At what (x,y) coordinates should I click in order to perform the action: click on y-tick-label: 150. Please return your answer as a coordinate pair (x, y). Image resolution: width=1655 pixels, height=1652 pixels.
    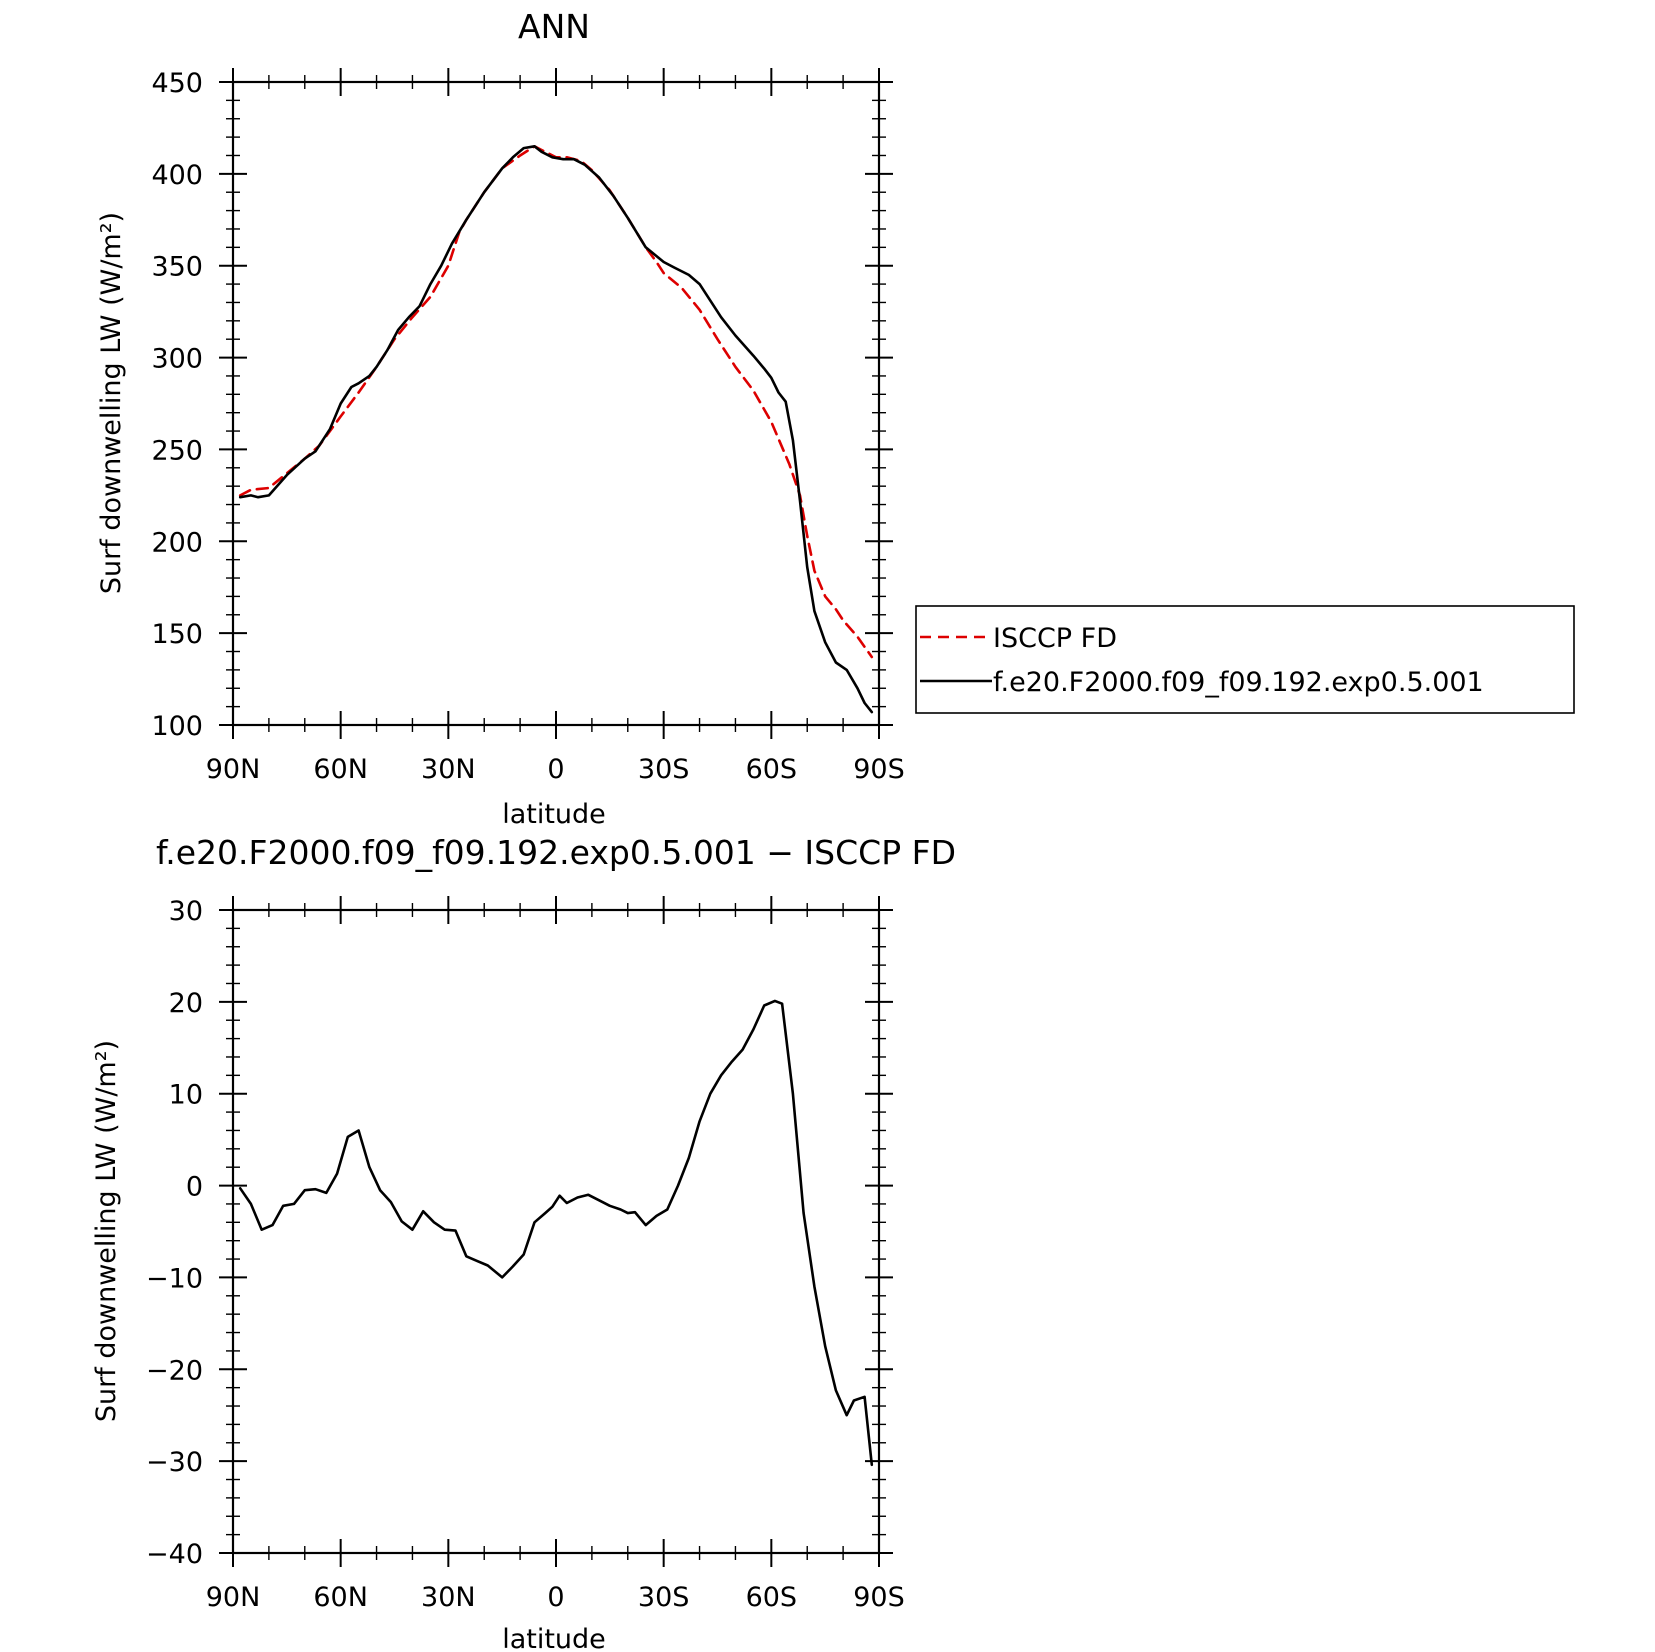
    Looking at the image, I should click on (177, 634).